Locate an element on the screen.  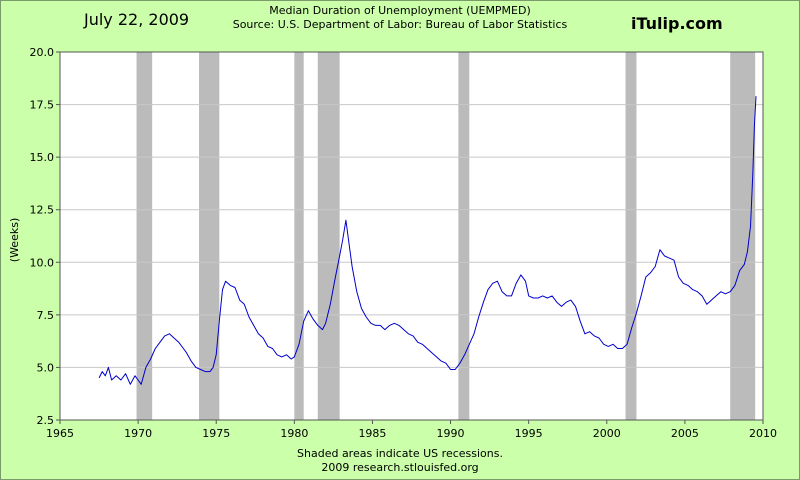
x-tick-label: 1985 is located at coordinates (372, 433).